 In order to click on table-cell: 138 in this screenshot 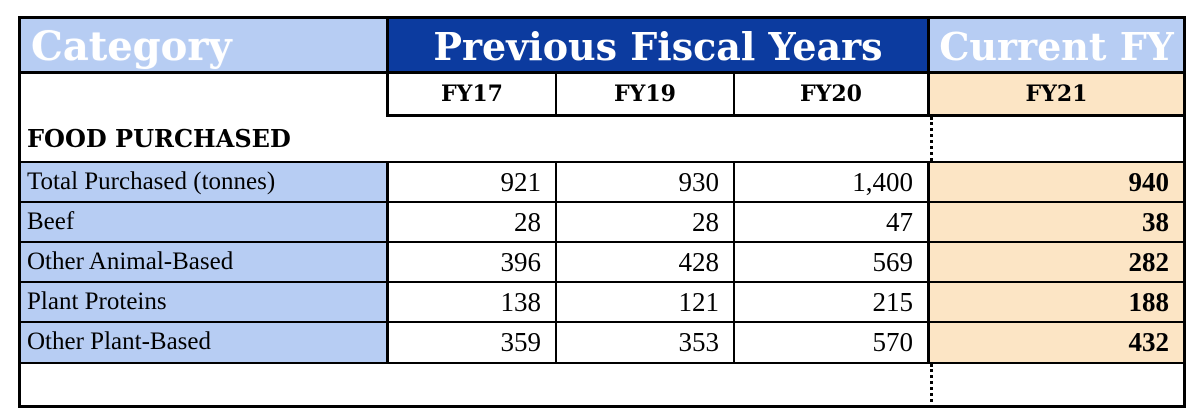, I will do `click(473, 303)`.